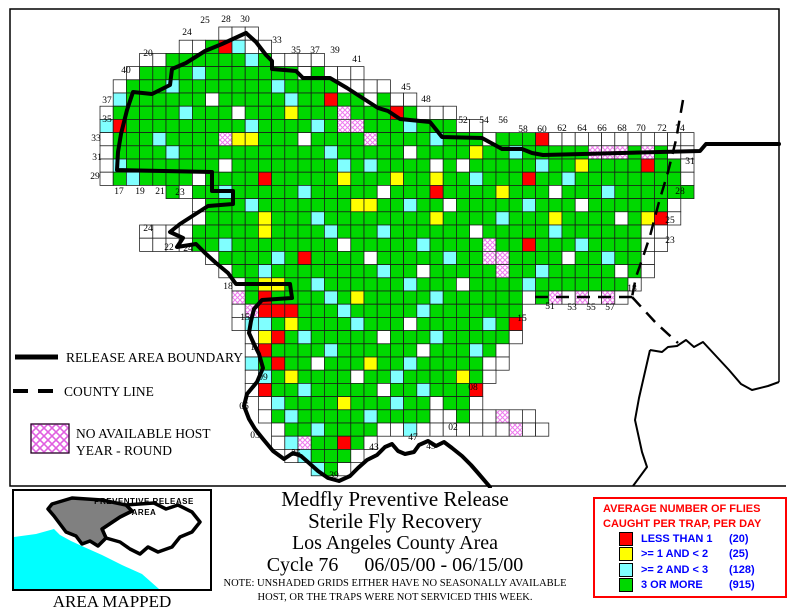 This screenshot has height=613, width=791. Describe the element at coordinates (626, 554) in the screenshot. I see `yellow-swatch` at that location.